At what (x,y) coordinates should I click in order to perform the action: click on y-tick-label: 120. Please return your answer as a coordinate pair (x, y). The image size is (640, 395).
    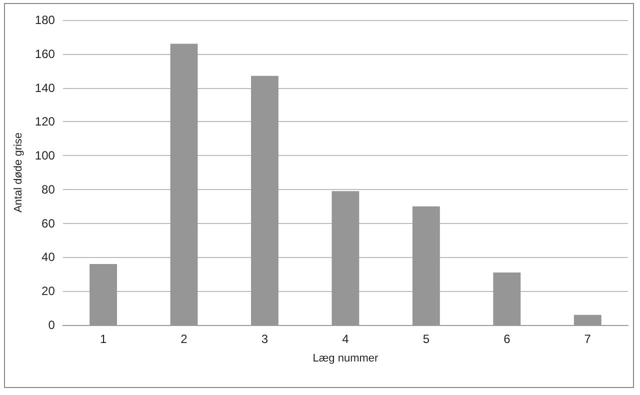
    Looking at the image, I should click on (45, 121).